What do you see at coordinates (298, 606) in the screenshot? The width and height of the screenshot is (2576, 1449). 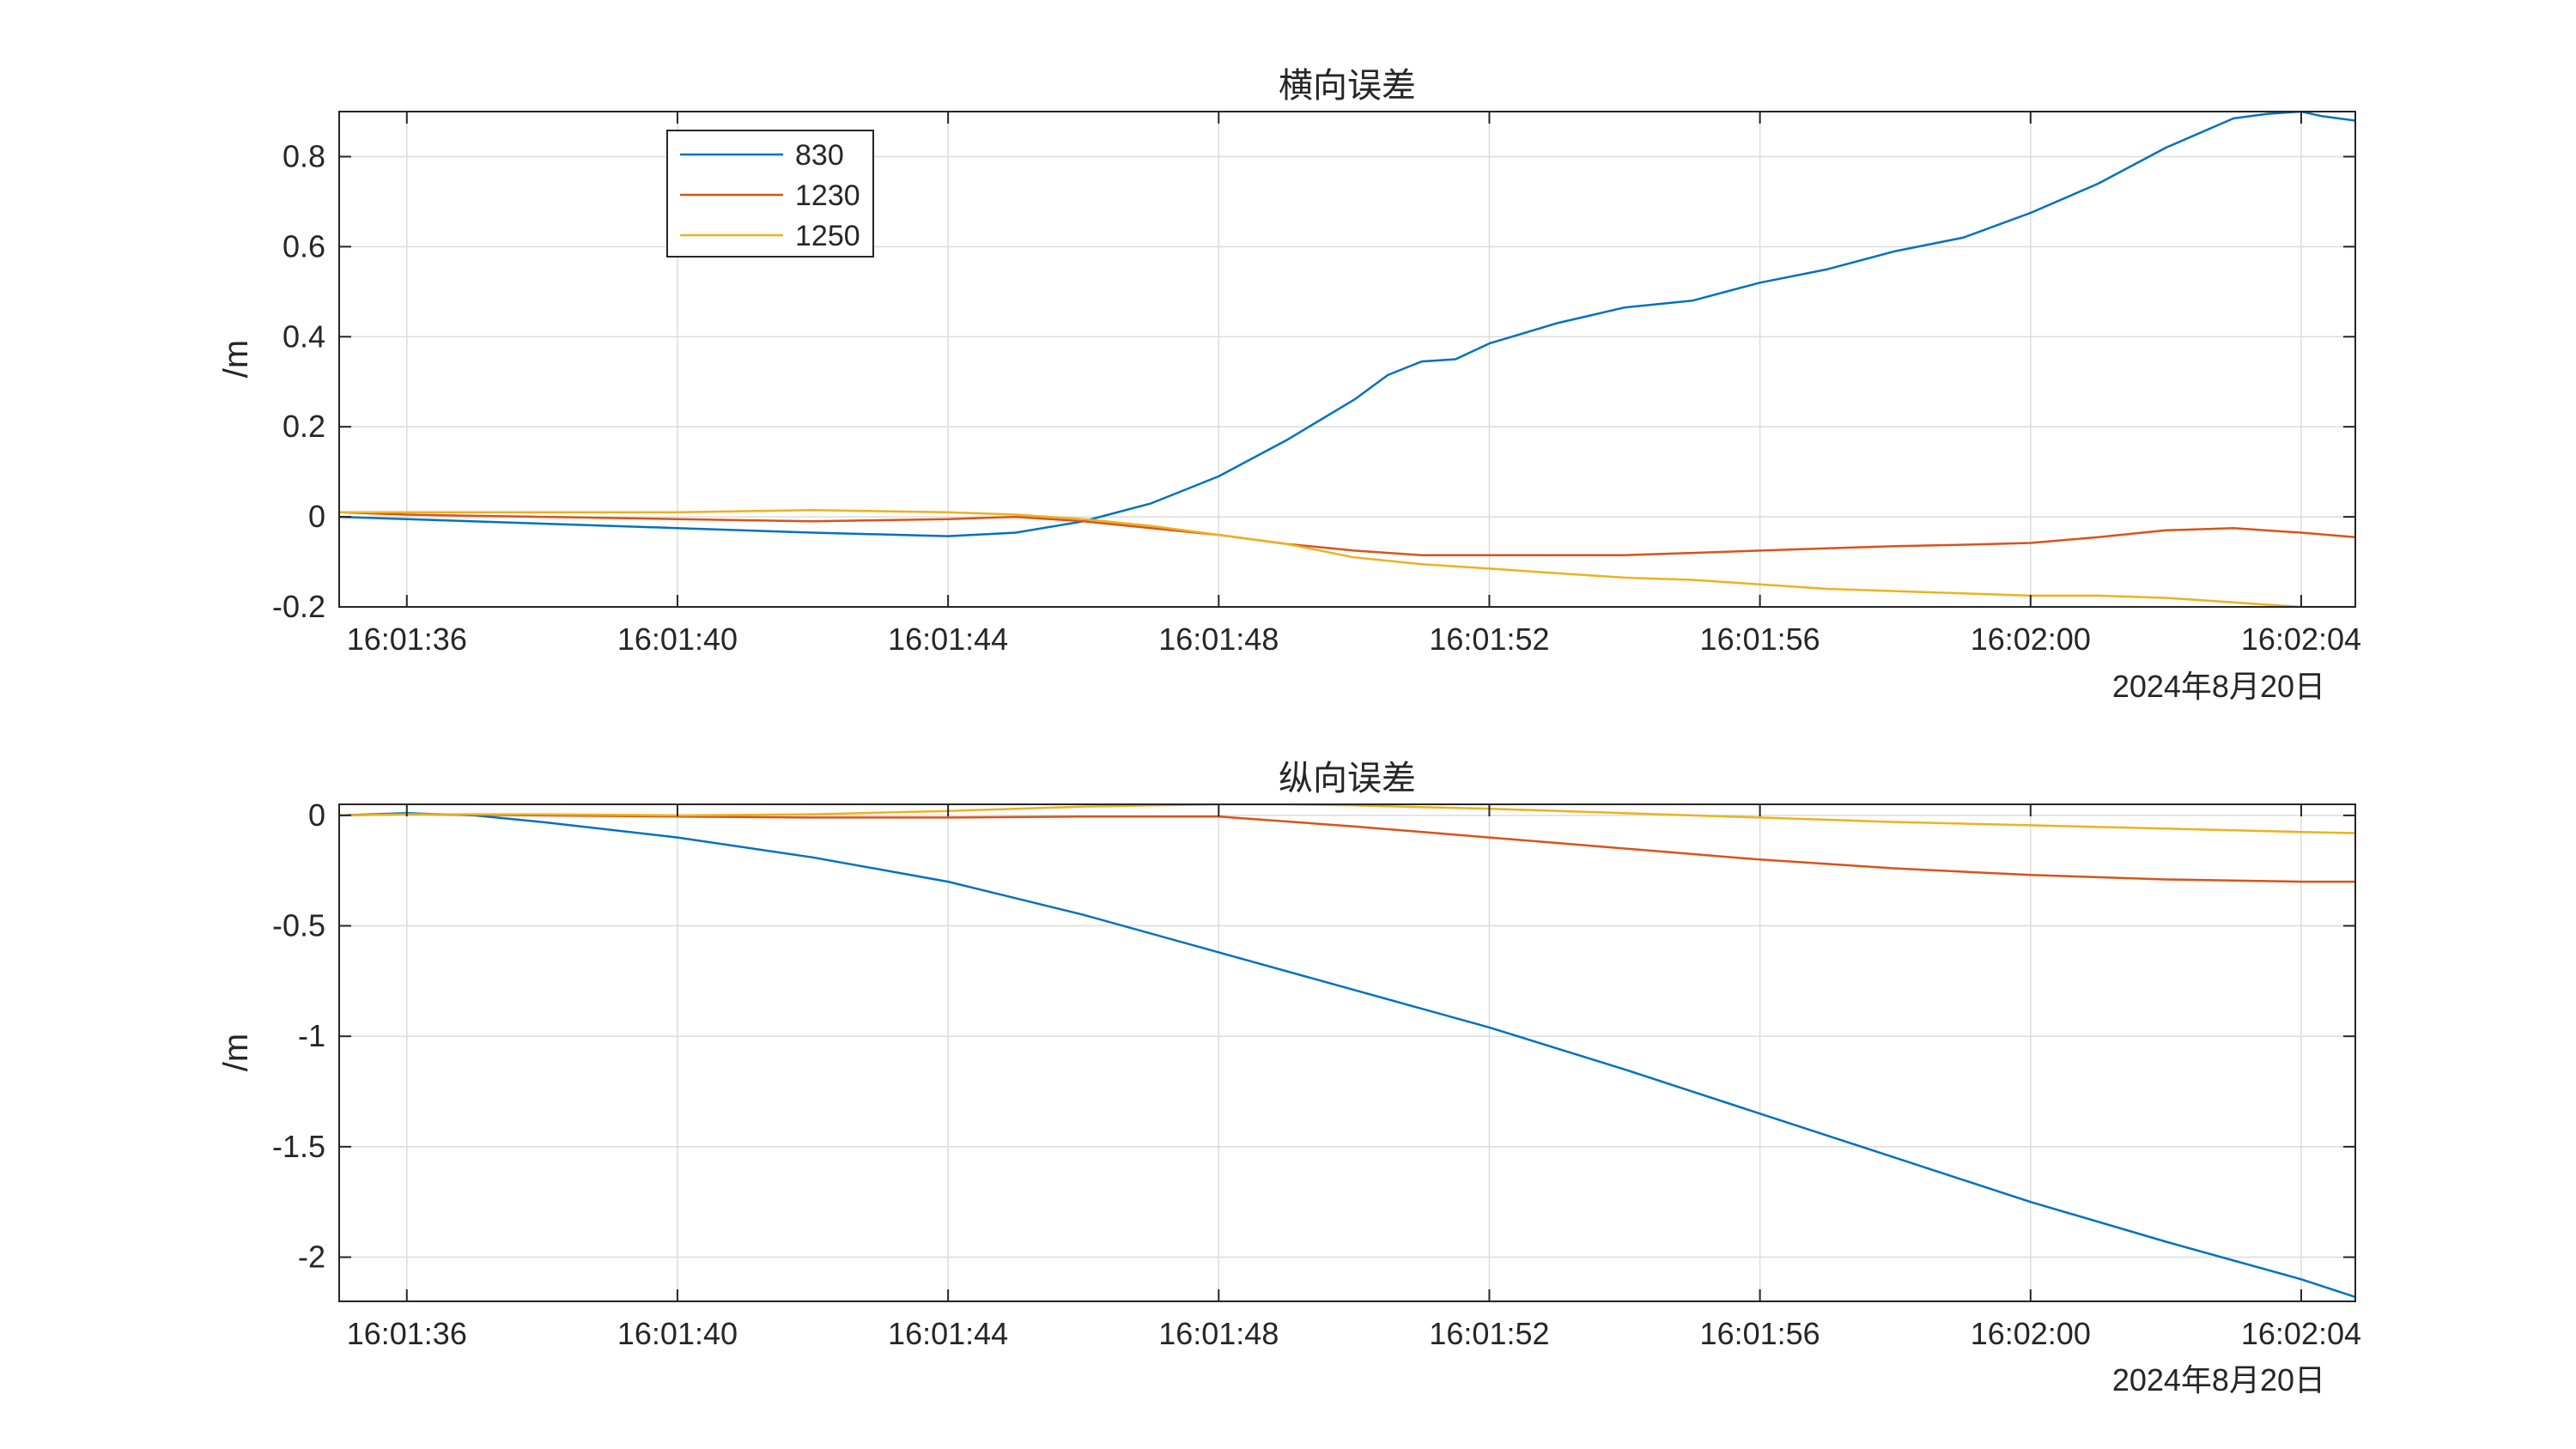 I see `y-tick-label: -0.2` at bounding box center [298, 606].